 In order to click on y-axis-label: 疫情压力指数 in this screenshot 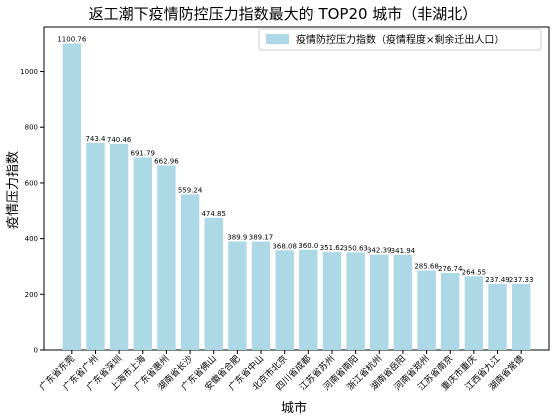, I will do `click(13, 190)`.